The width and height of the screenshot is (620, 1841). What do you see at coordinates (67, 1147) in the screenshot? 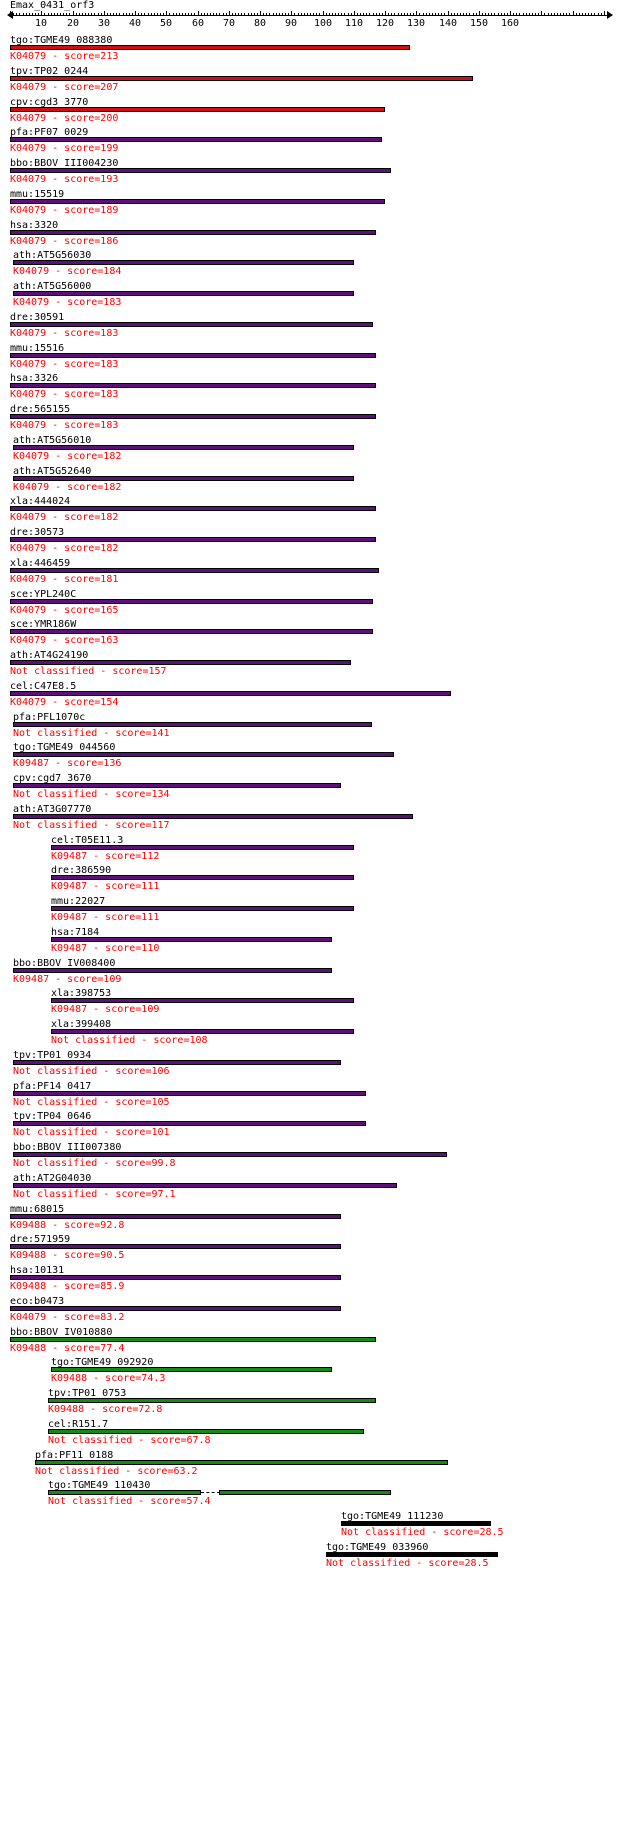
I see `hit-gene-link: bbo:BBOV_III007380` at bounding box center [67, 1147].